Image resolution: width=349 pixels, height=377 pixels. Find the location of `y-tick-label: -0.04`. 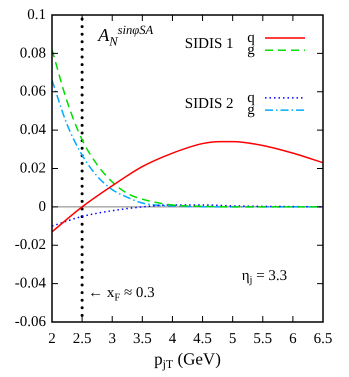

y-tick-label: -0.04 is located at coordinates (30, 284).